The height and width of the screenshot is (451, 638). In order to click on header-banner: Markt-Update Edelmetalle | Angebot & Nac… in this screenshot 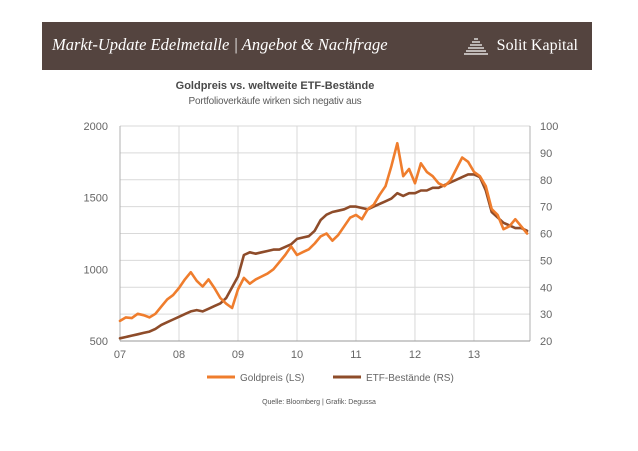, I will do `click(317, 46)`.